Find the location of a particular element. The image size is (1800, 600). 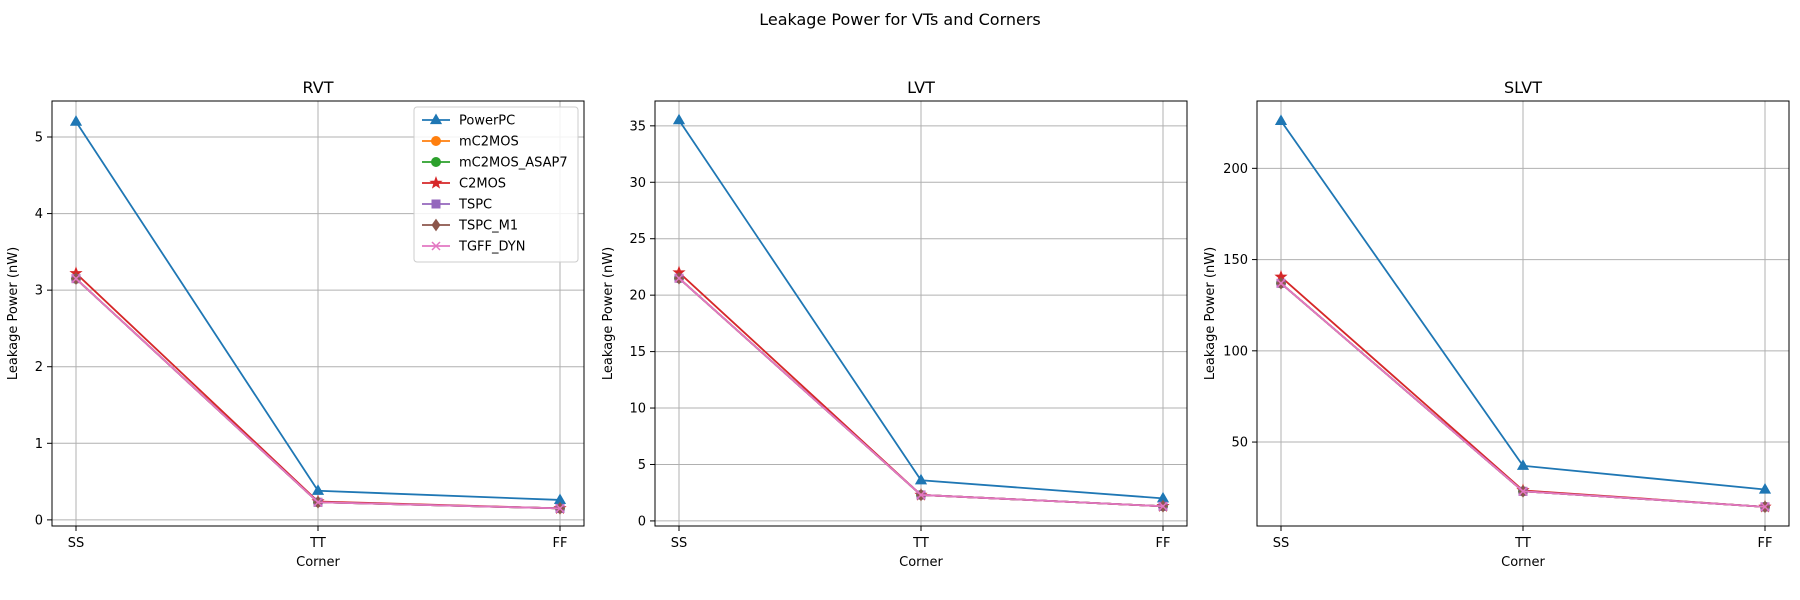

legend-entry: TSPC is located at coordinates (457, 205).